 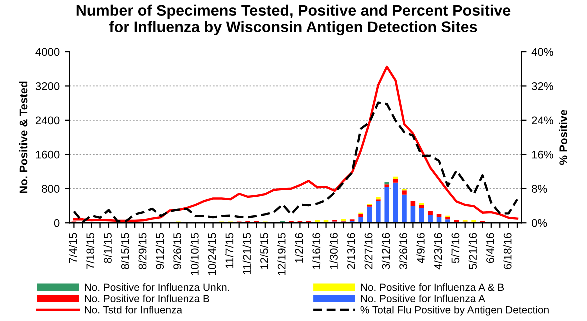 I want to click on y-tick-label: 800, so click(x=51, y=189).